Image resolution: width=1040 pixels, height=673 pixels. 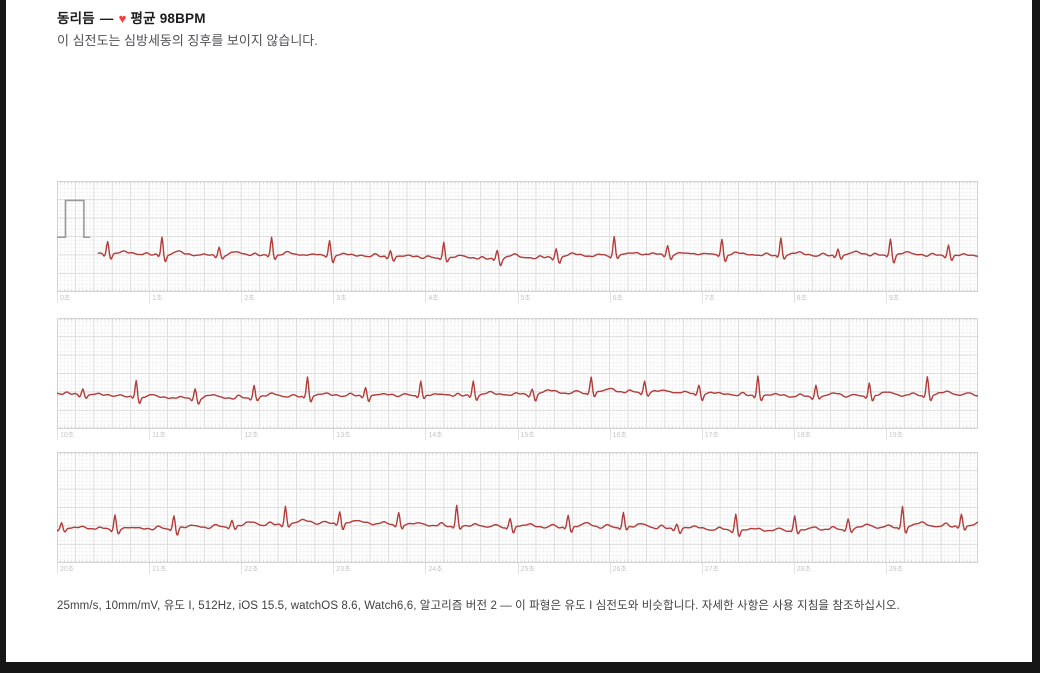 I want to click on time-tick-label: 29초, so click(x=896, y=569).